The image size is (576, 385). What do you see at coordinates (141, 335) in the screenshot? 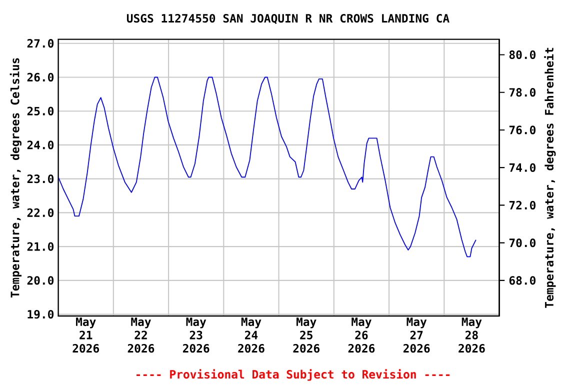
I see `x-tick-label: May 22 2026` at bounding box center [141, 335].